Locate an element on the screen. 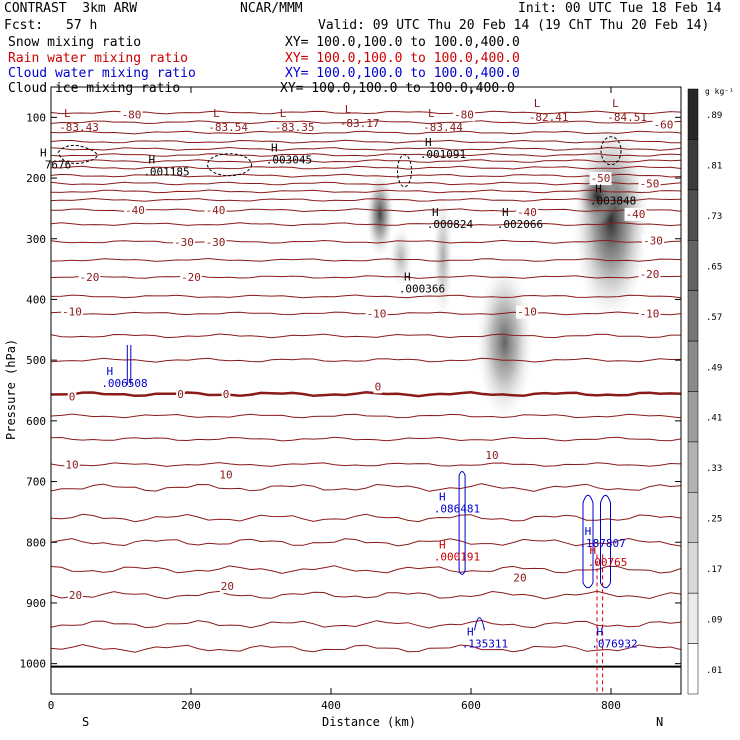 Image resolution: width=740 pixels, height=740 pixels. x-tick-label: 200 is located at coordinates (191, 705).